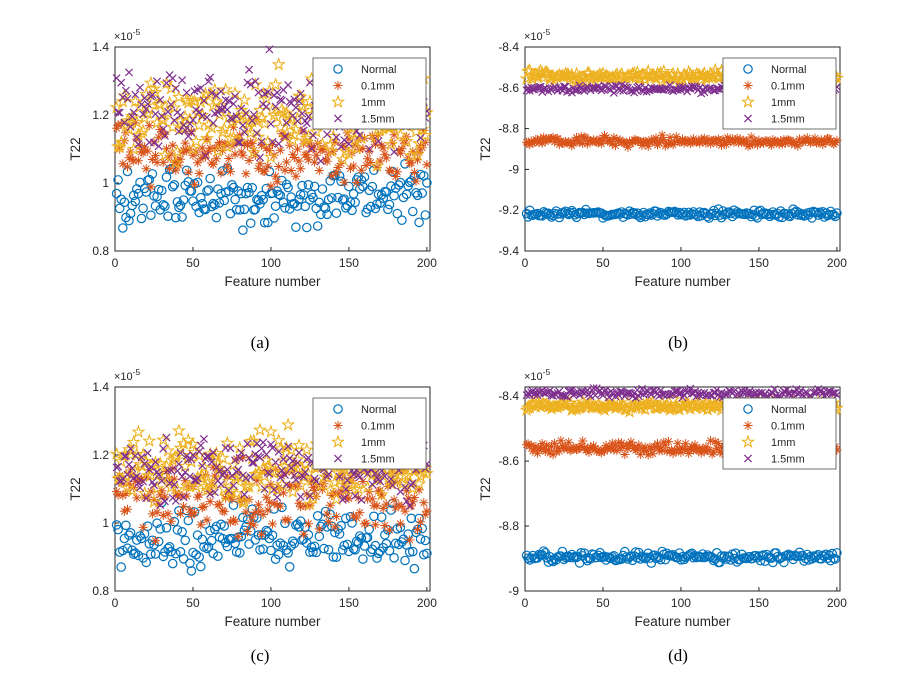  What do you see at coordinates (681, 141) in the screenshot?
I see `series-0.1mm` at bounding box center [681, 141].